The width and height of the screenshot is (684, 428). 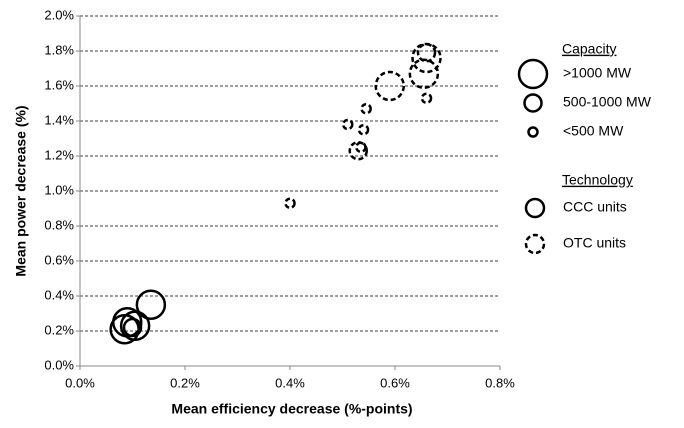 What do you see at coordinates (59, 119) in the screenshot?
I see `y-tick-label: 1.4%` at bounding box center [59, 119].